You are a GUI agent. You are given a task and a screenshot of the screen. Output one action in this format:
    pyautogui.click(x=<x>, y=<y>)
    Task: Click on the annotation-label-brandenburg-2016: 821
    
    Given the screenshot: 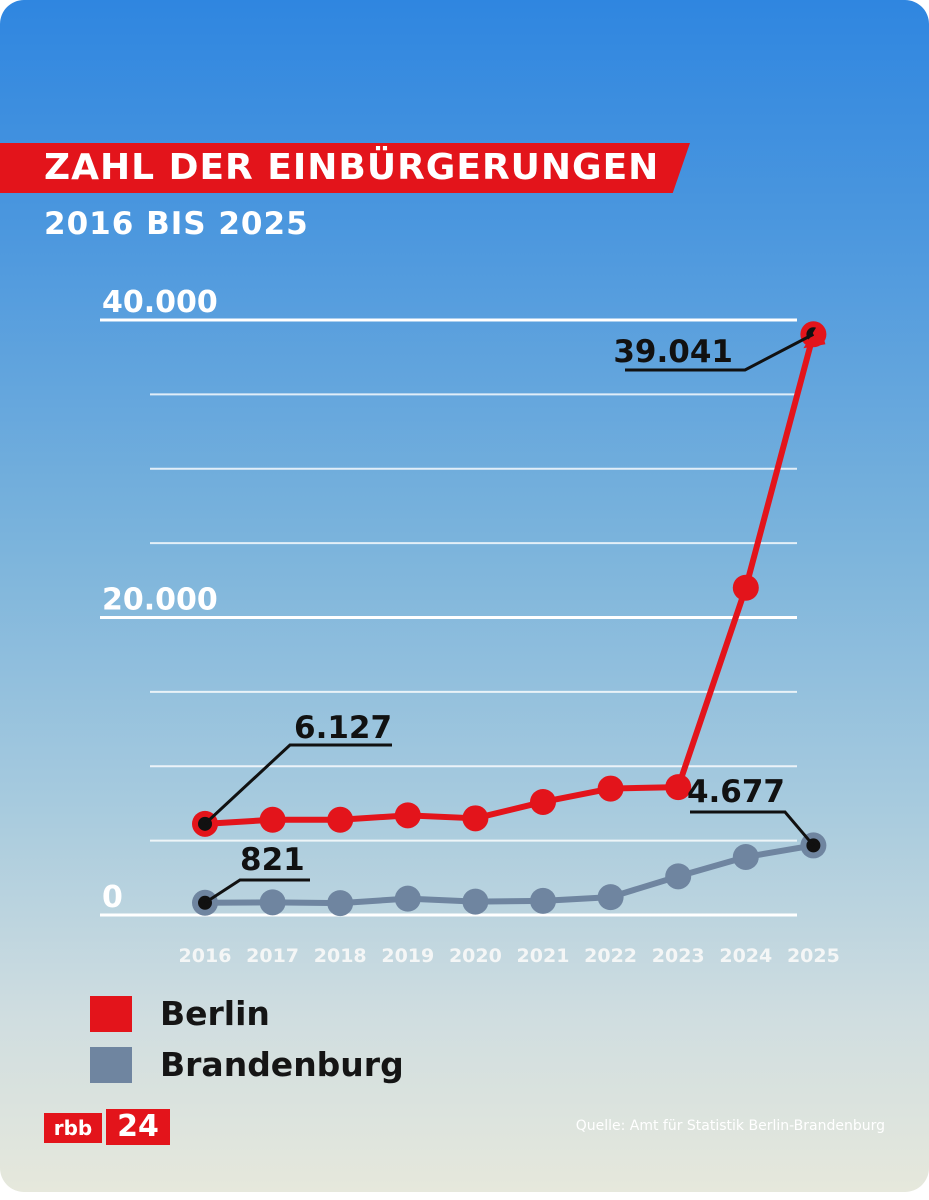 What is the action you would take?
    pyautogui.click(x=272, y=860)
    